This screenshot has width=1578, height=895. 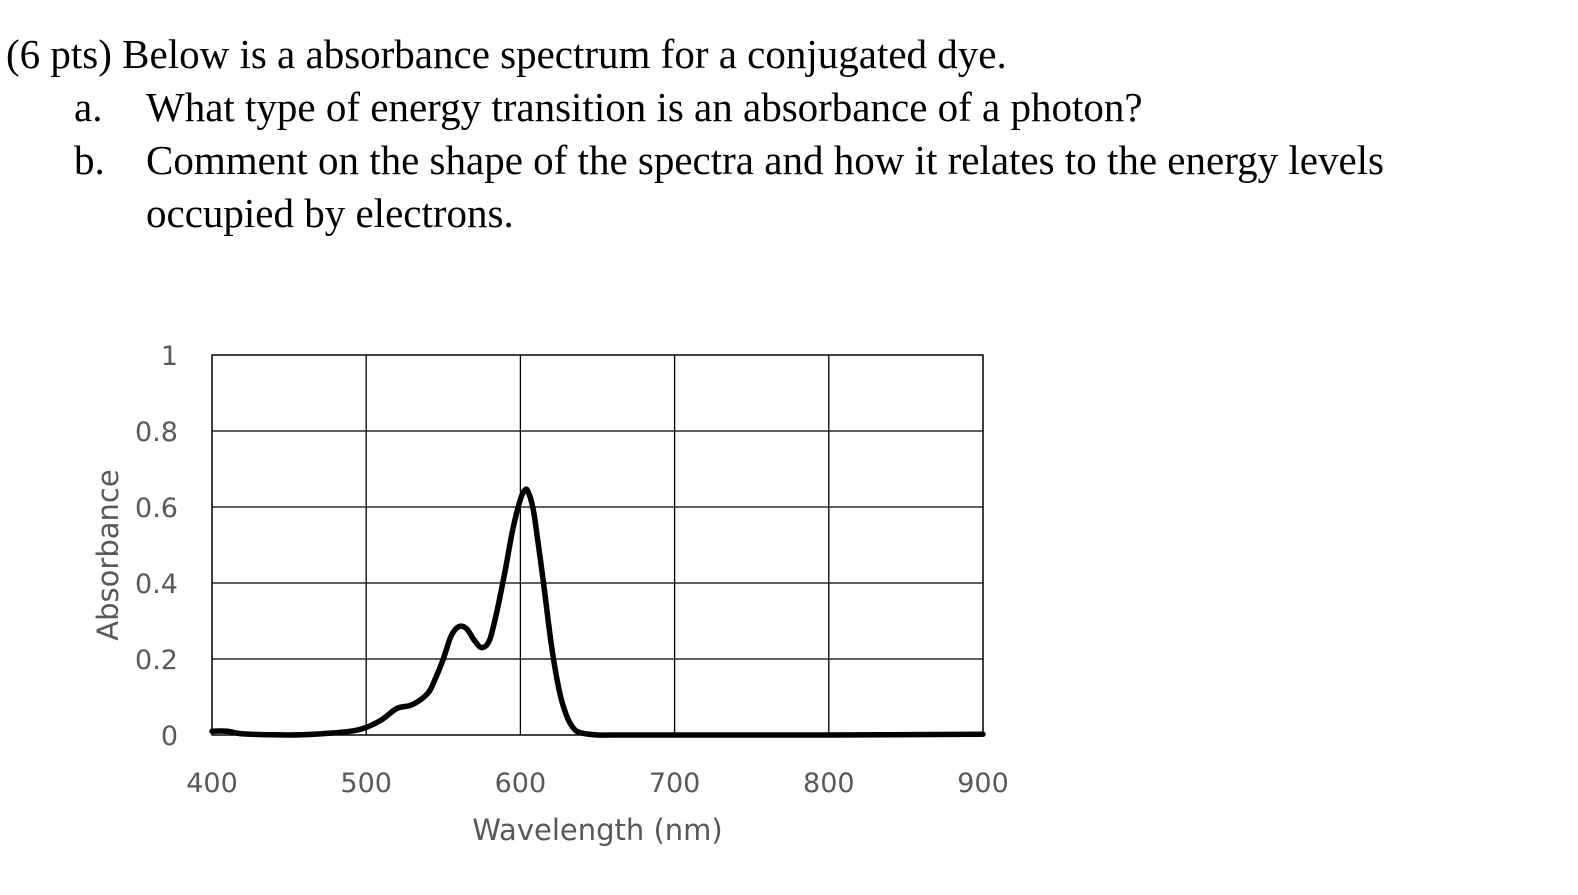 I want to click on y-tick-label: 0.6, so click(x=156, y=508).